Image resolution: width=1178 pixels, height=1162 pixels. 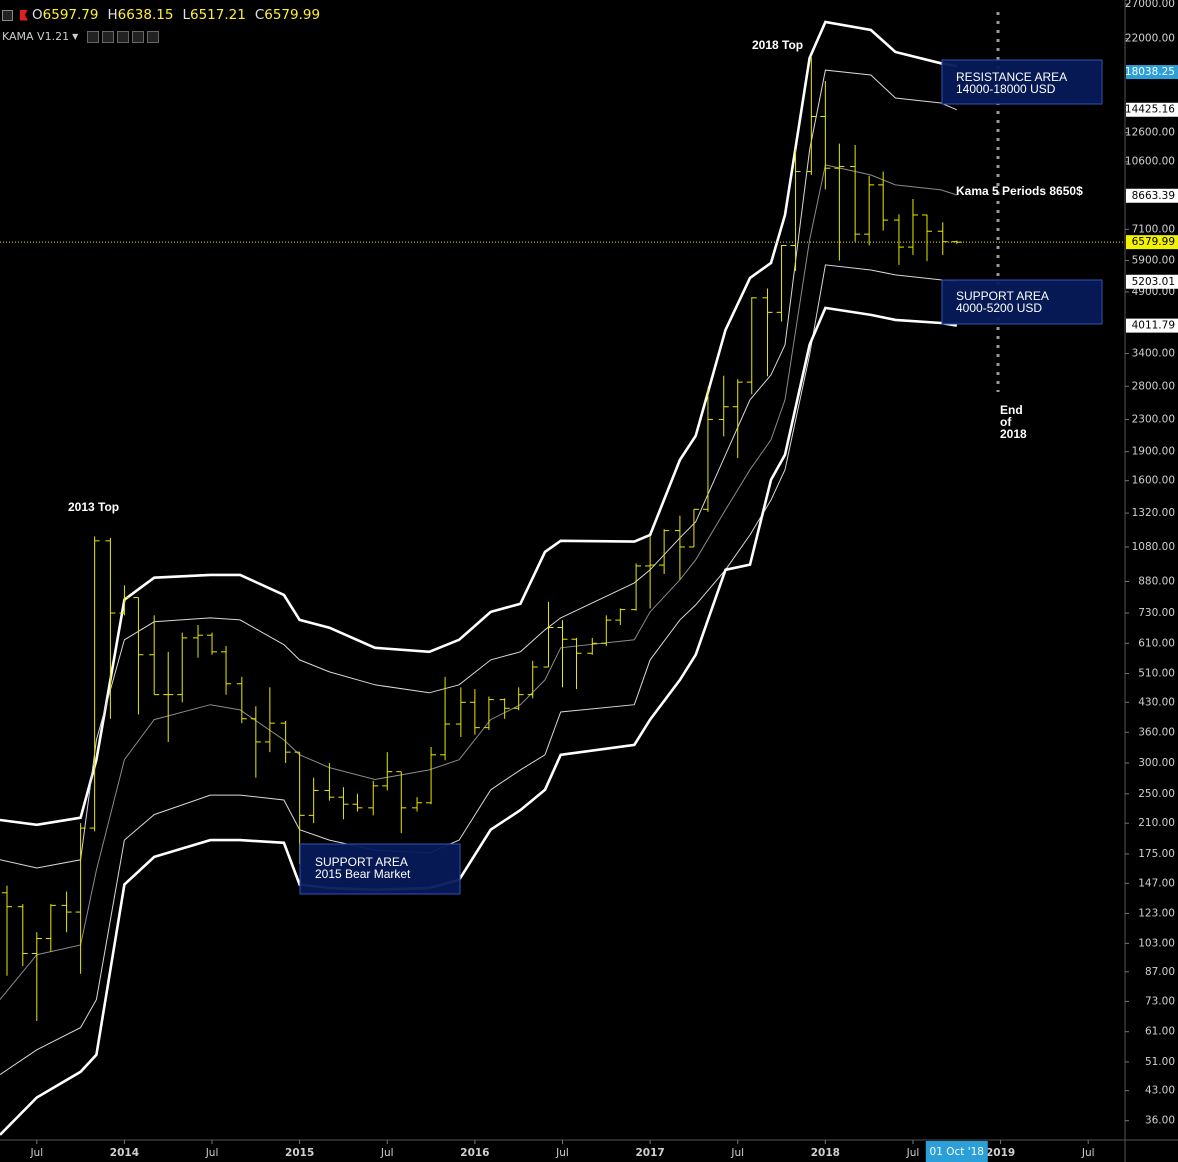 I want to click on y-tick-label: 5900.00, so click(x=1153, y=261).